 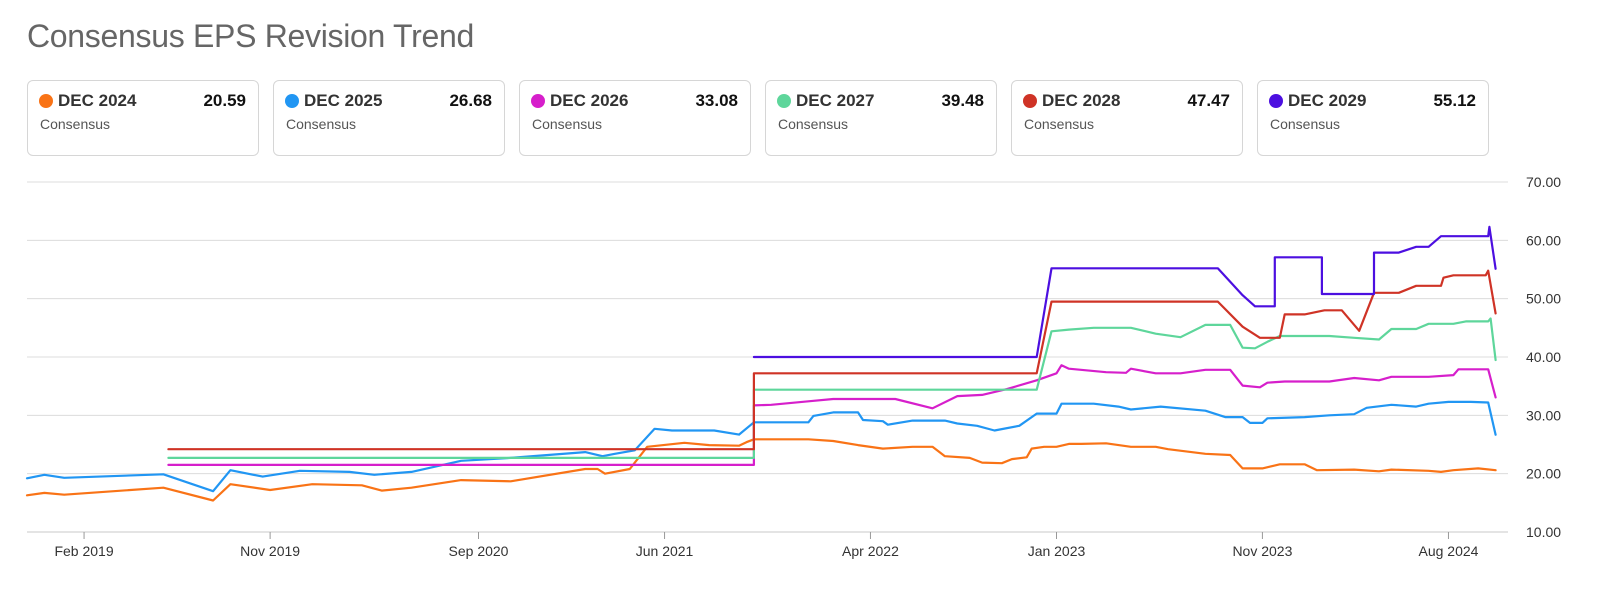 What do you see at coordinates (1327, 100) in the screenshot?
I see `legend-series-name: DEC 2029` at bounding box center [1327, 100].